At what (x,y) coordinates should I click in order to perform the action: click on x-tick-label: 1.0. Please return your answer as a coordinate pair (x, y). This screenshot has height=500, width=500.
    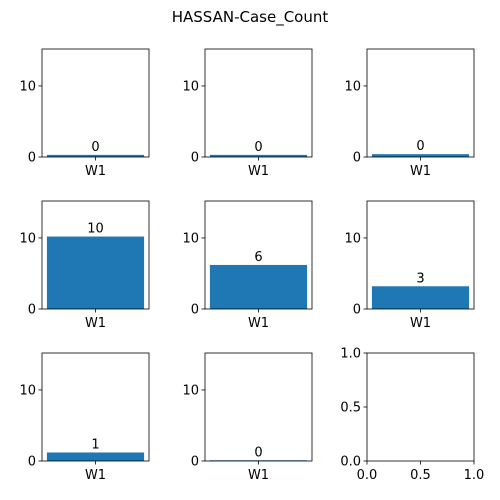
    Looking at the image, I should click on (474, 475).